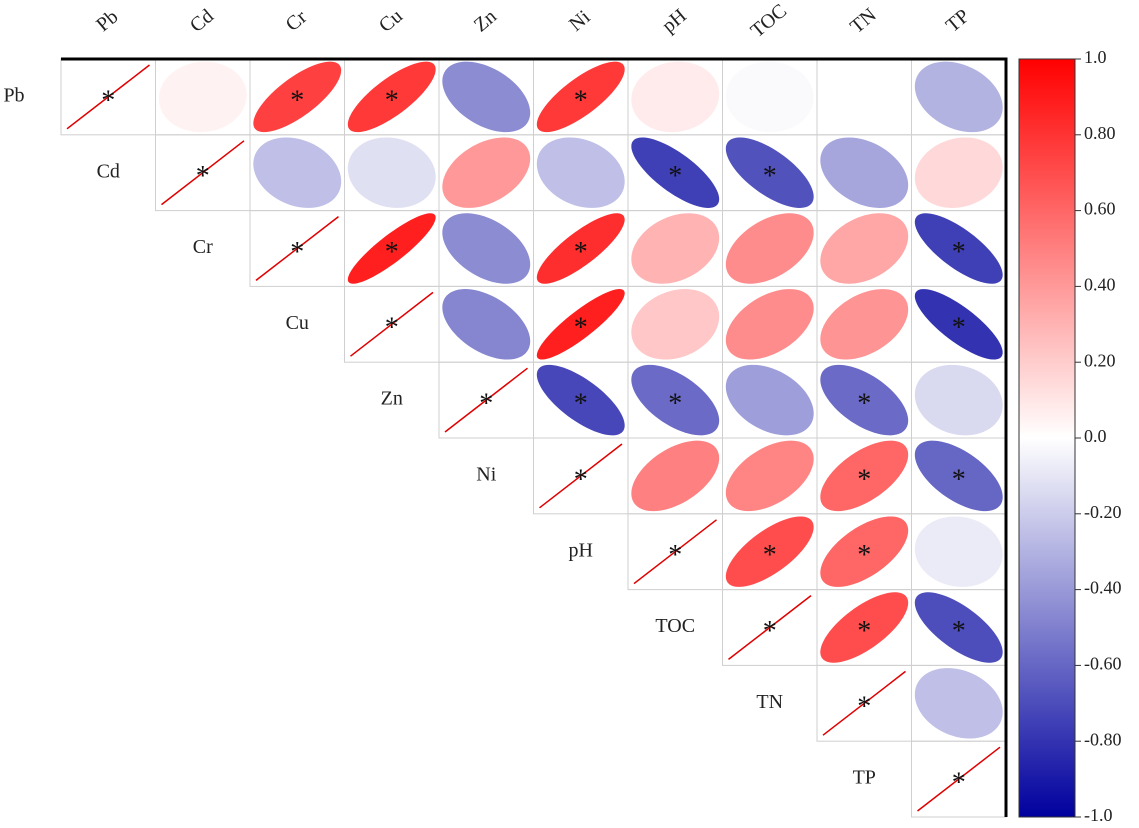 The image size is (1139, 828). What do you see at coordinates (1100, 360) in the screenshot?
I see `colorbar-tick-label: 0.20` at bounding box center [1100, 360].